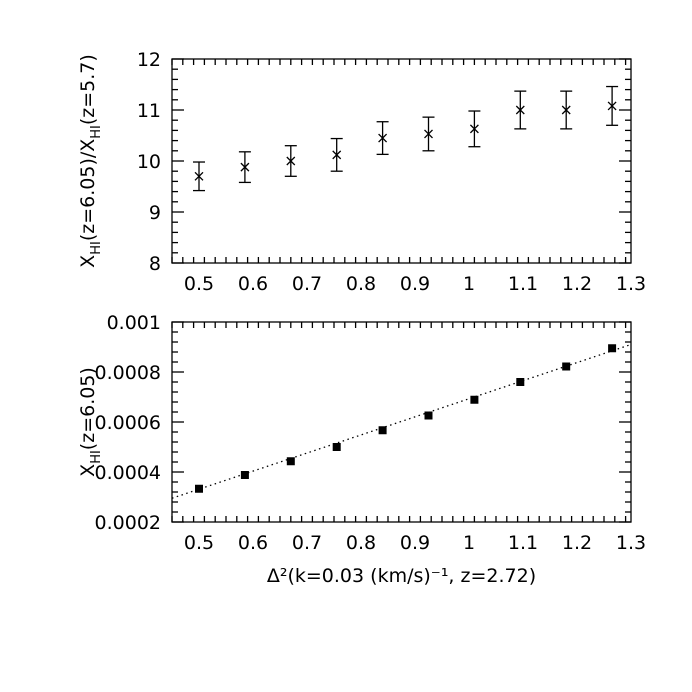  What do you see at coordinates (128, 473) in the screenshot?
I see `y-tick-label: 0.0004` at bounding box center [128, 473].